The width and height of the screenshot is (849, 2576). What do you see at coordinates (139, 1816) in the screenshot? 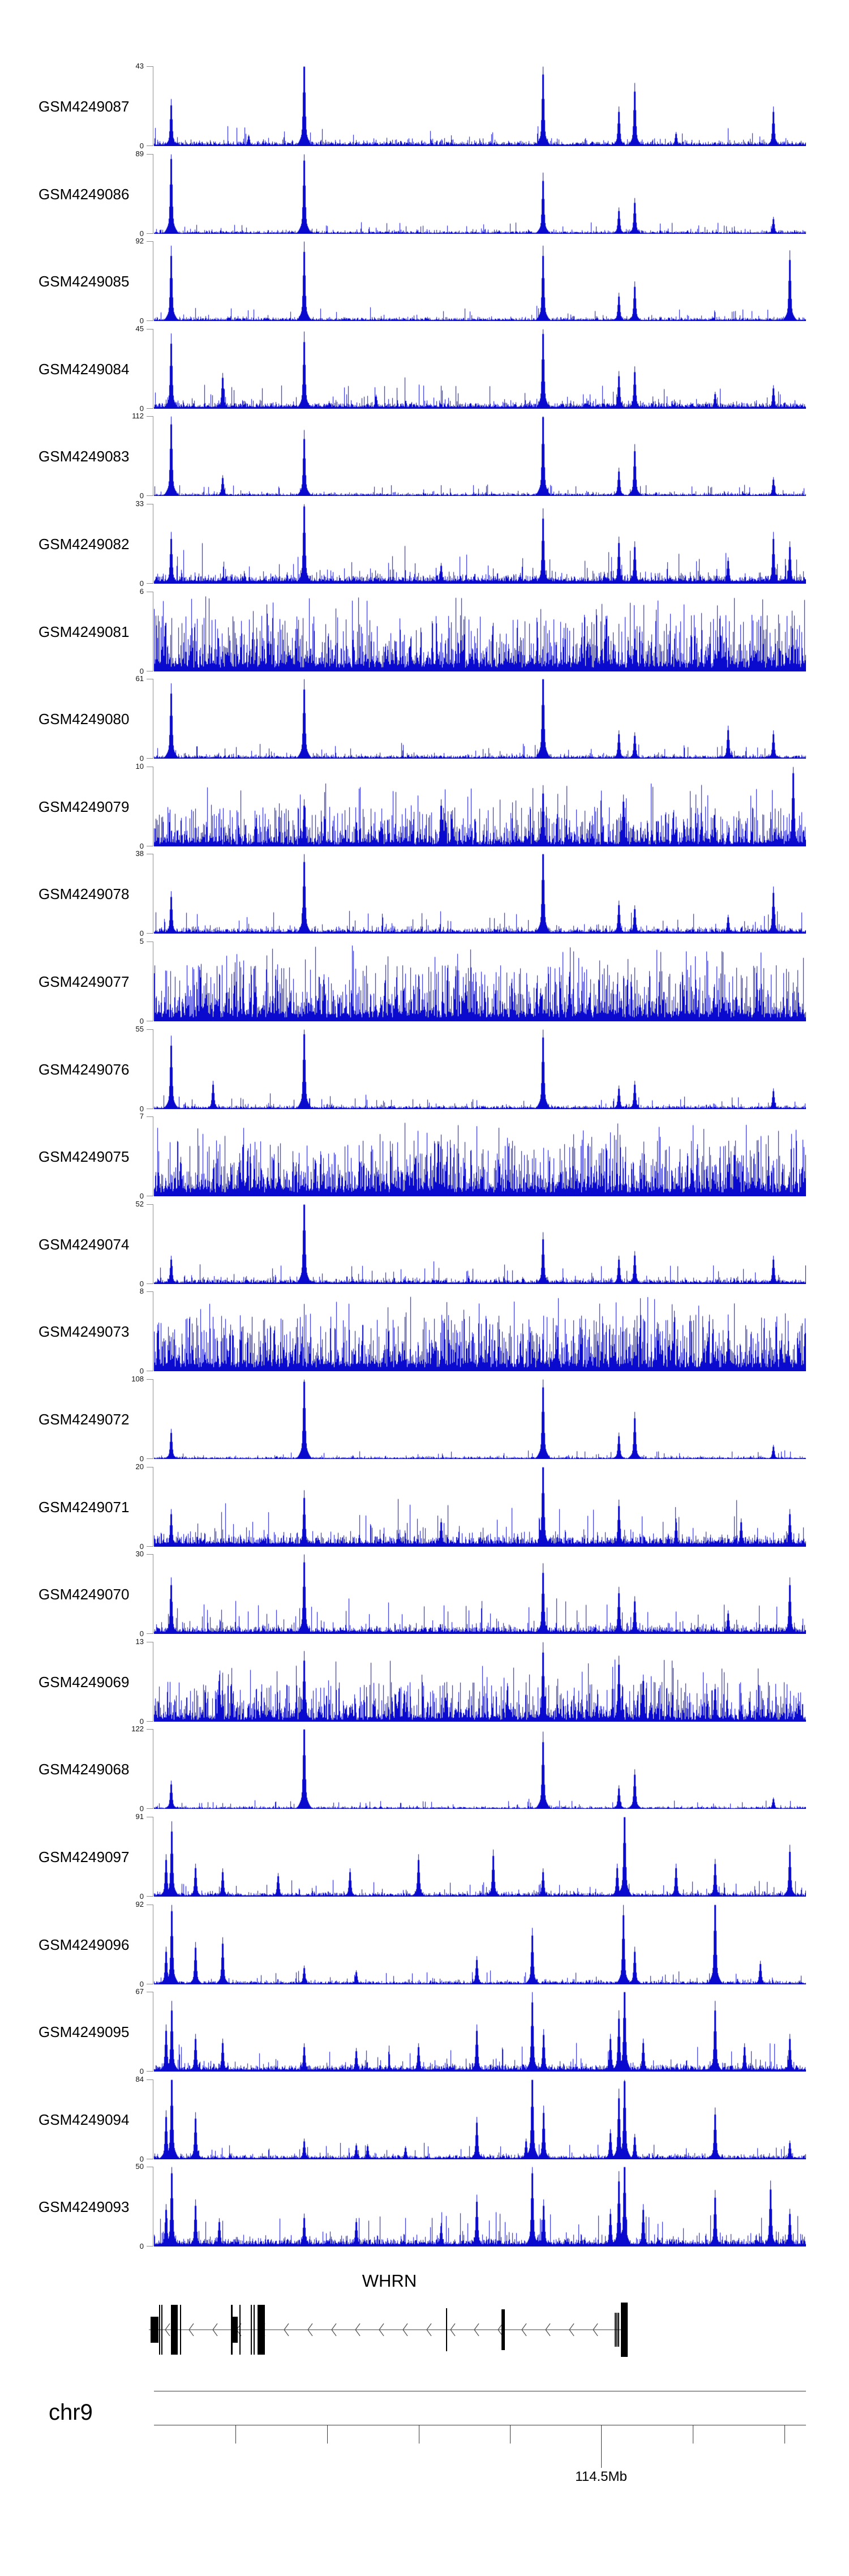
I see `yaxis-max-label: 91` at bounding box center [139, 1816].